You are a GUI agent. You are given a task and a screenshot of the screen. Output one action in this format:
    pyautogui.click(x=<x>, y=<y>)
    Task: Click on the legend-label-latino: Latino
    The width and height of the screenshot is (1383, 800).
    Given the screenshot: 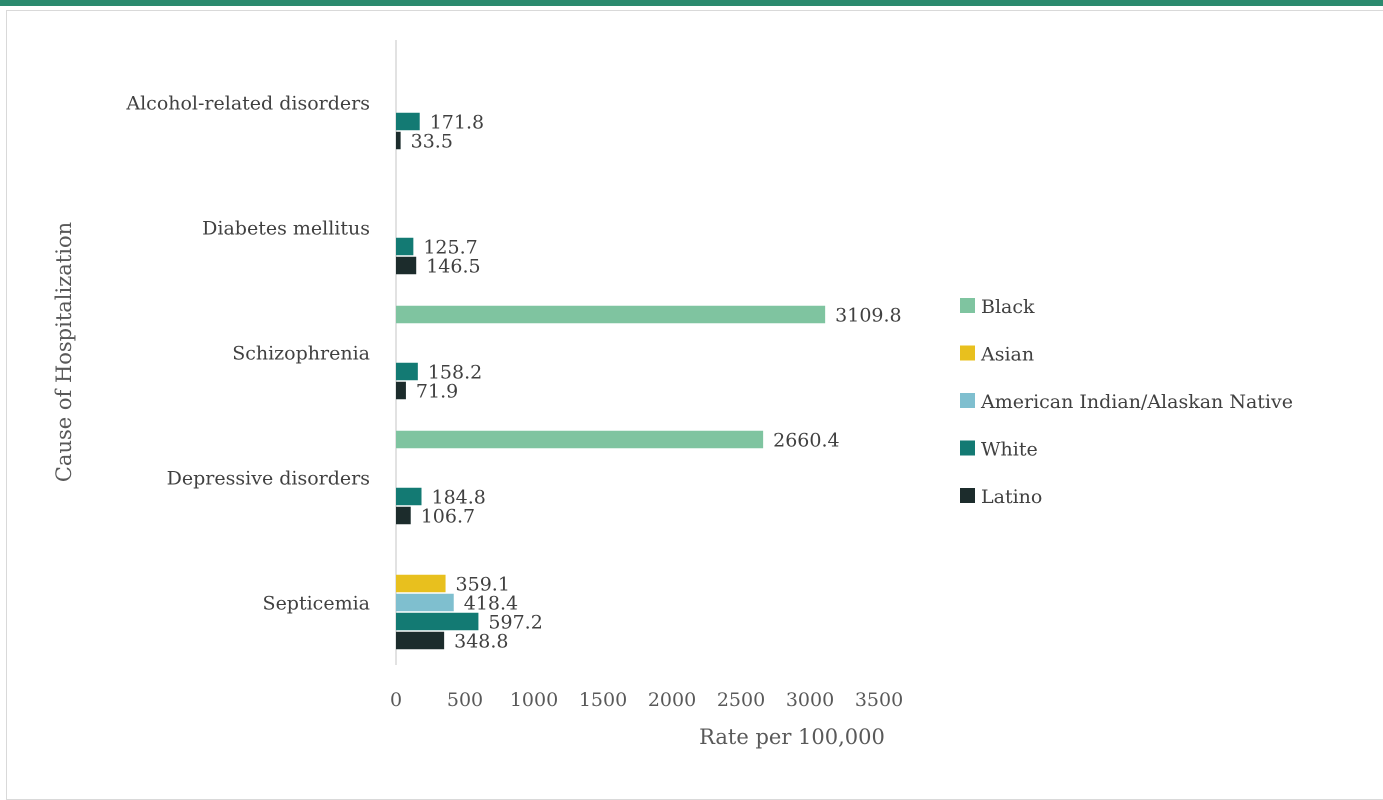 What is the action you would take?
    pyautogui.click(x=1011, y=497)
    